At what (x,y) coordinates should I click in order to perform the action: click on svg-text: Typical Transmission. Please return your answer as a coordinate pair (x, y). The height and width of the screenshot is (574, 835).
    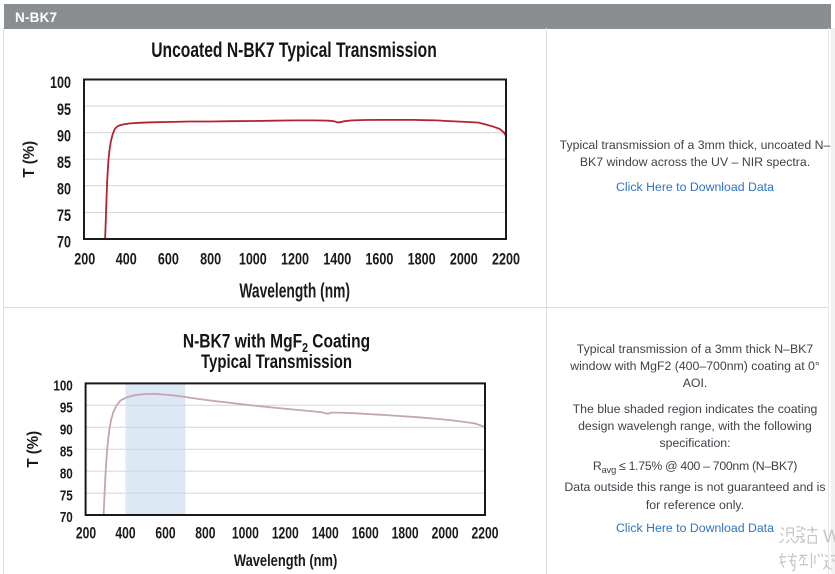
    Looking at the image, I should click on (276, 361).